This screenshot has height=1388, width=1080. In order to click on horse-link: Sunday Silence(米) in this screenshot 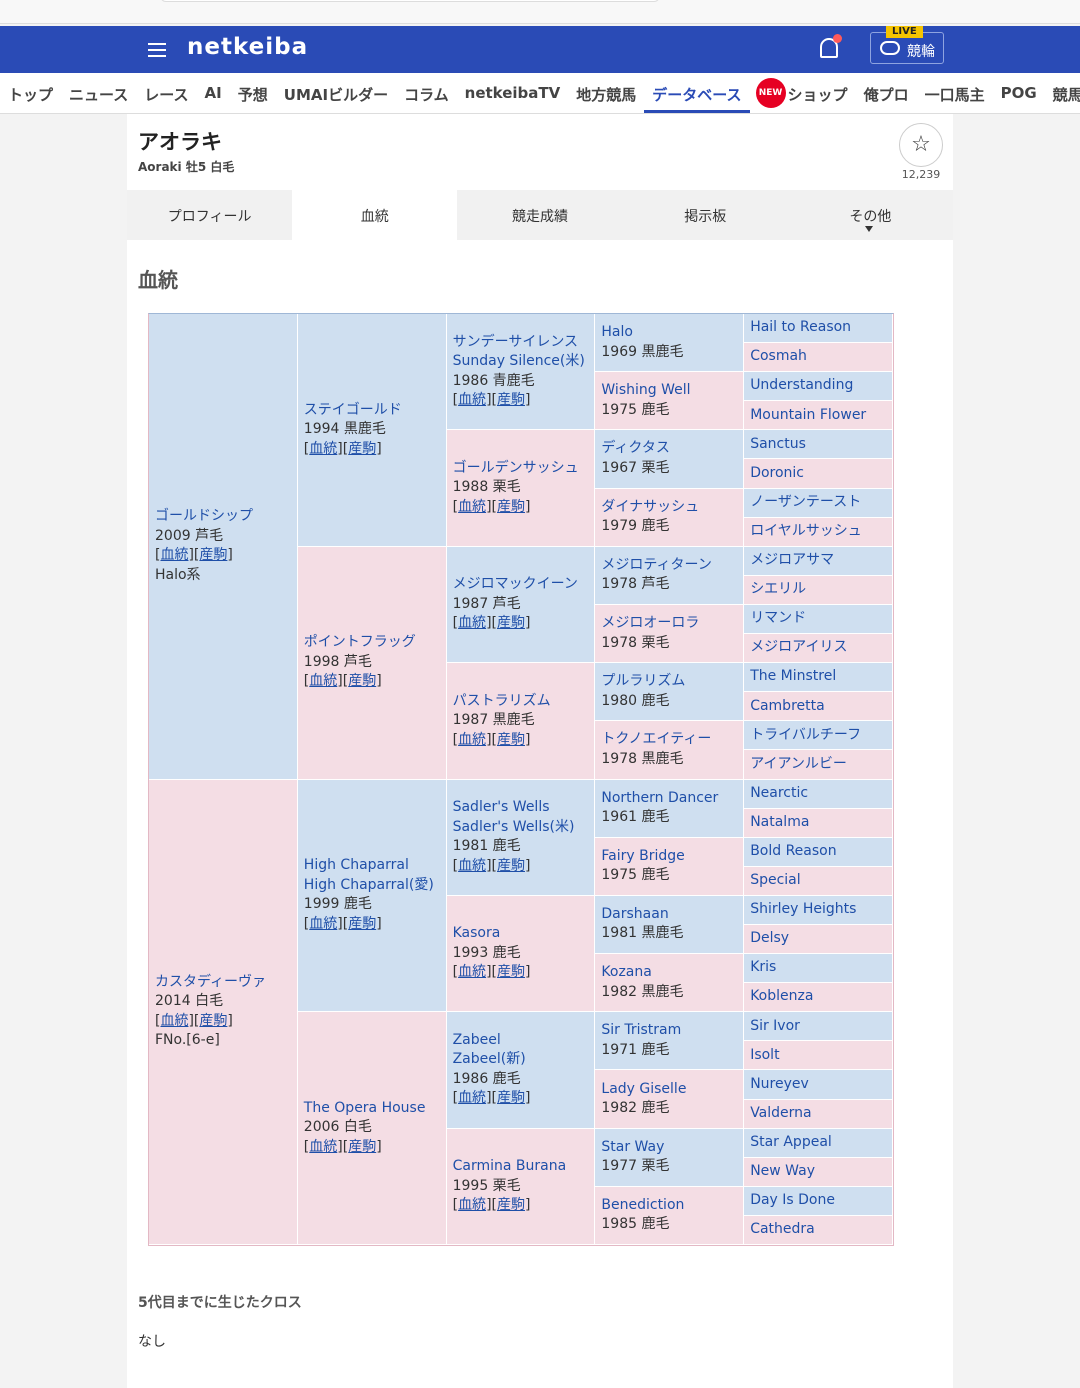, I will do `click(518, 361)`.